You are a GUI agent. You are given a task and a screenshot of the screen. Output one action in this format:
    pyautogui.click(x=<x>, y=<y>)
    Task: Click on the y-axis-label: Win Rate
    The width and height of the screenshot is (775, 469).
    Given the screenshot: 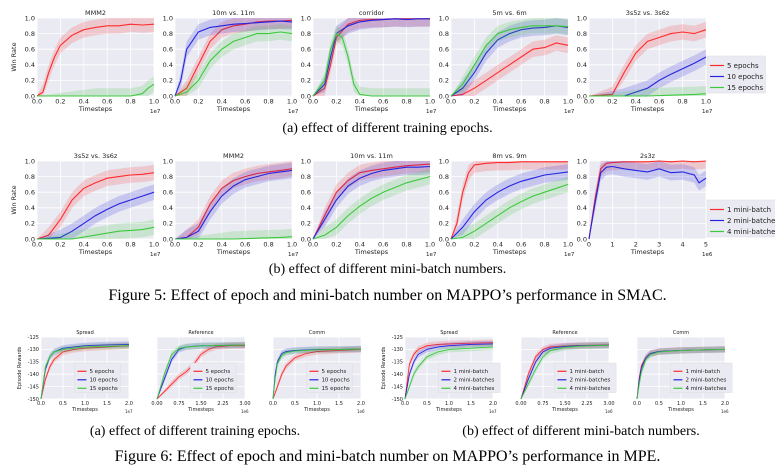 What is the action you would take?
    pyautogui.click(x=14, y=56)
    